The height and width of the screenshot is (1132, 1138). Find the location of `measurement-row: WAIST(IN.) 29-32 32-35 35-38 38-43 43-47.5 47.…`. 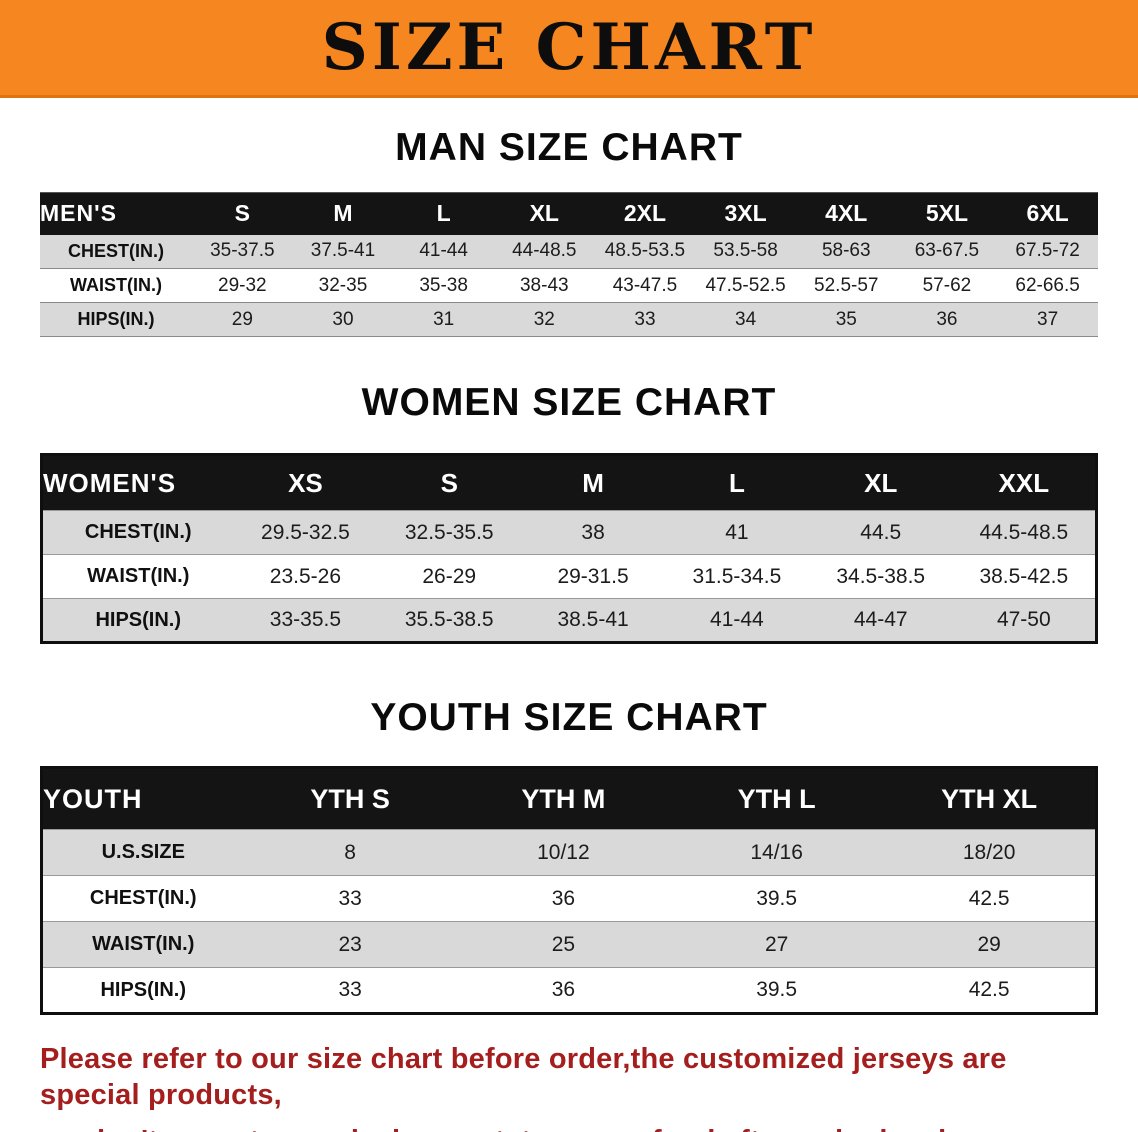

measurement-row: WAIST(IN.) 29-32 32-35 35-38 38-43 43-47.5 47.… is located at coordinates (569, 285).